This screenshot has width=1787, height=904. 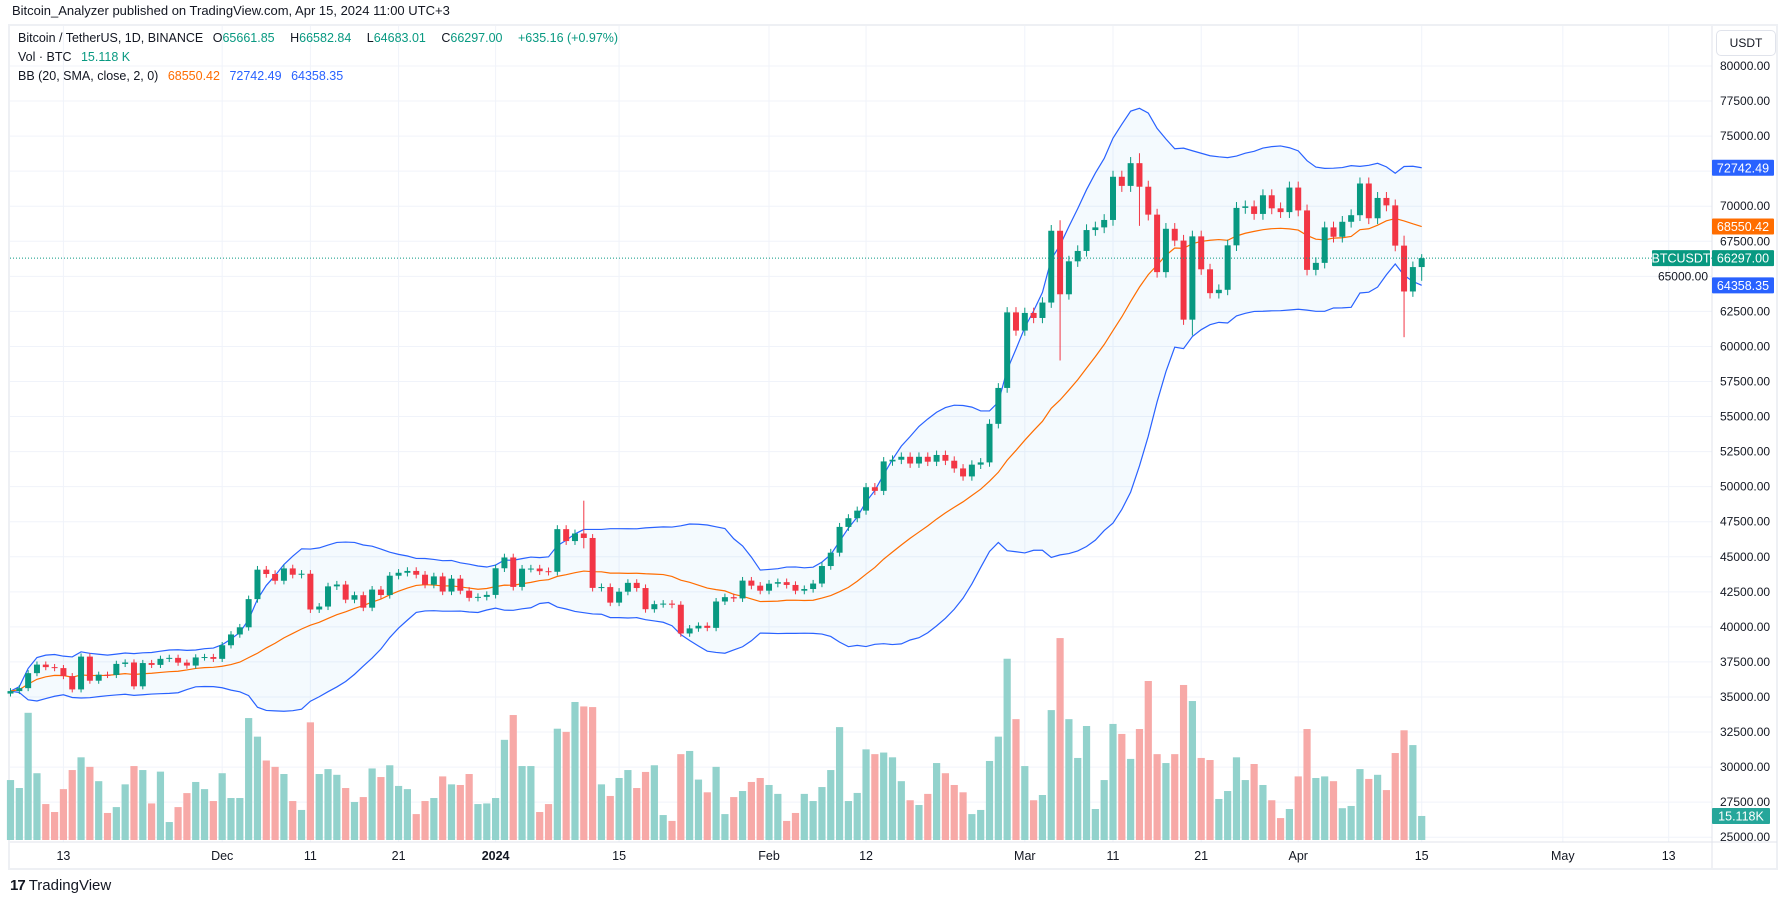 I want to click on bb-basis-tag-text: 68550.42, so click(x=1743, y=227).